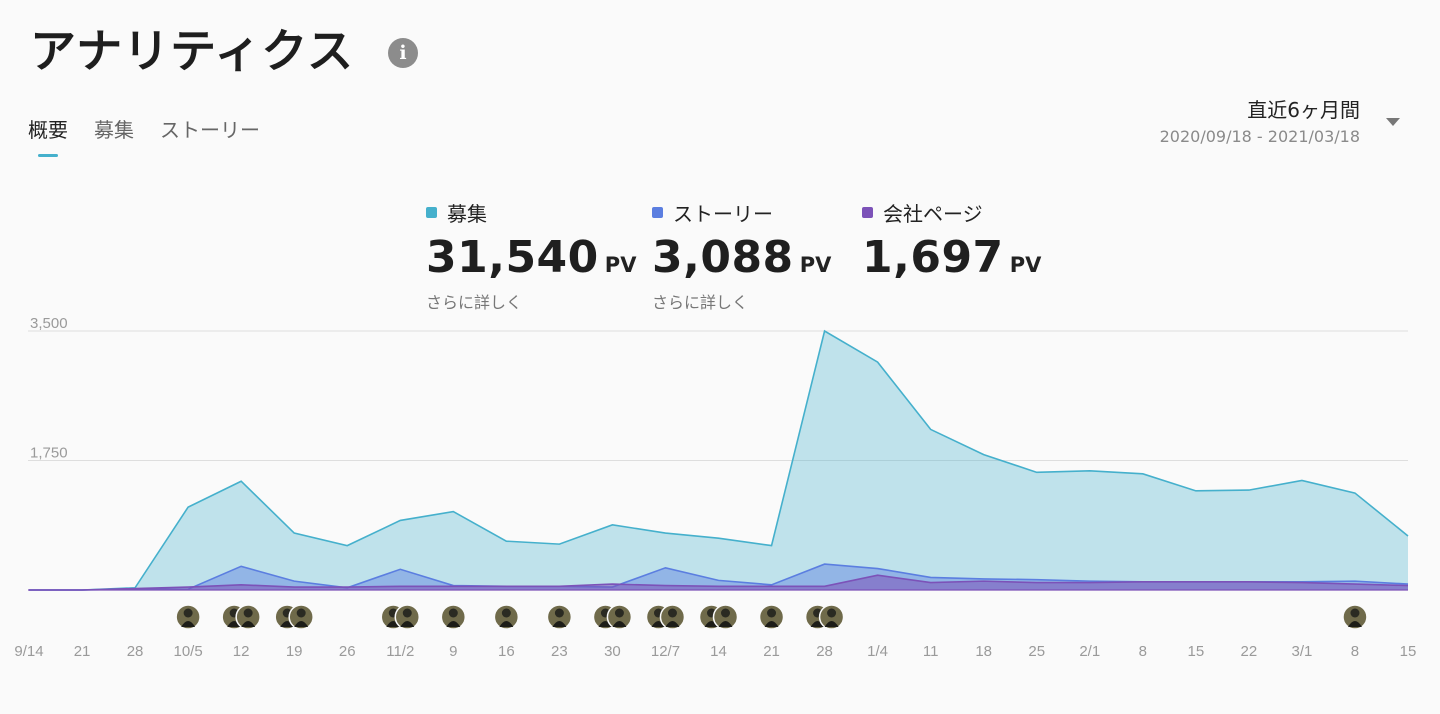 The width and height of the screenshot is (1440, 714). Describe the element at coordinates (620, 265) in the screenshot. I see `metric-recruitment-unit: PV` at that location.